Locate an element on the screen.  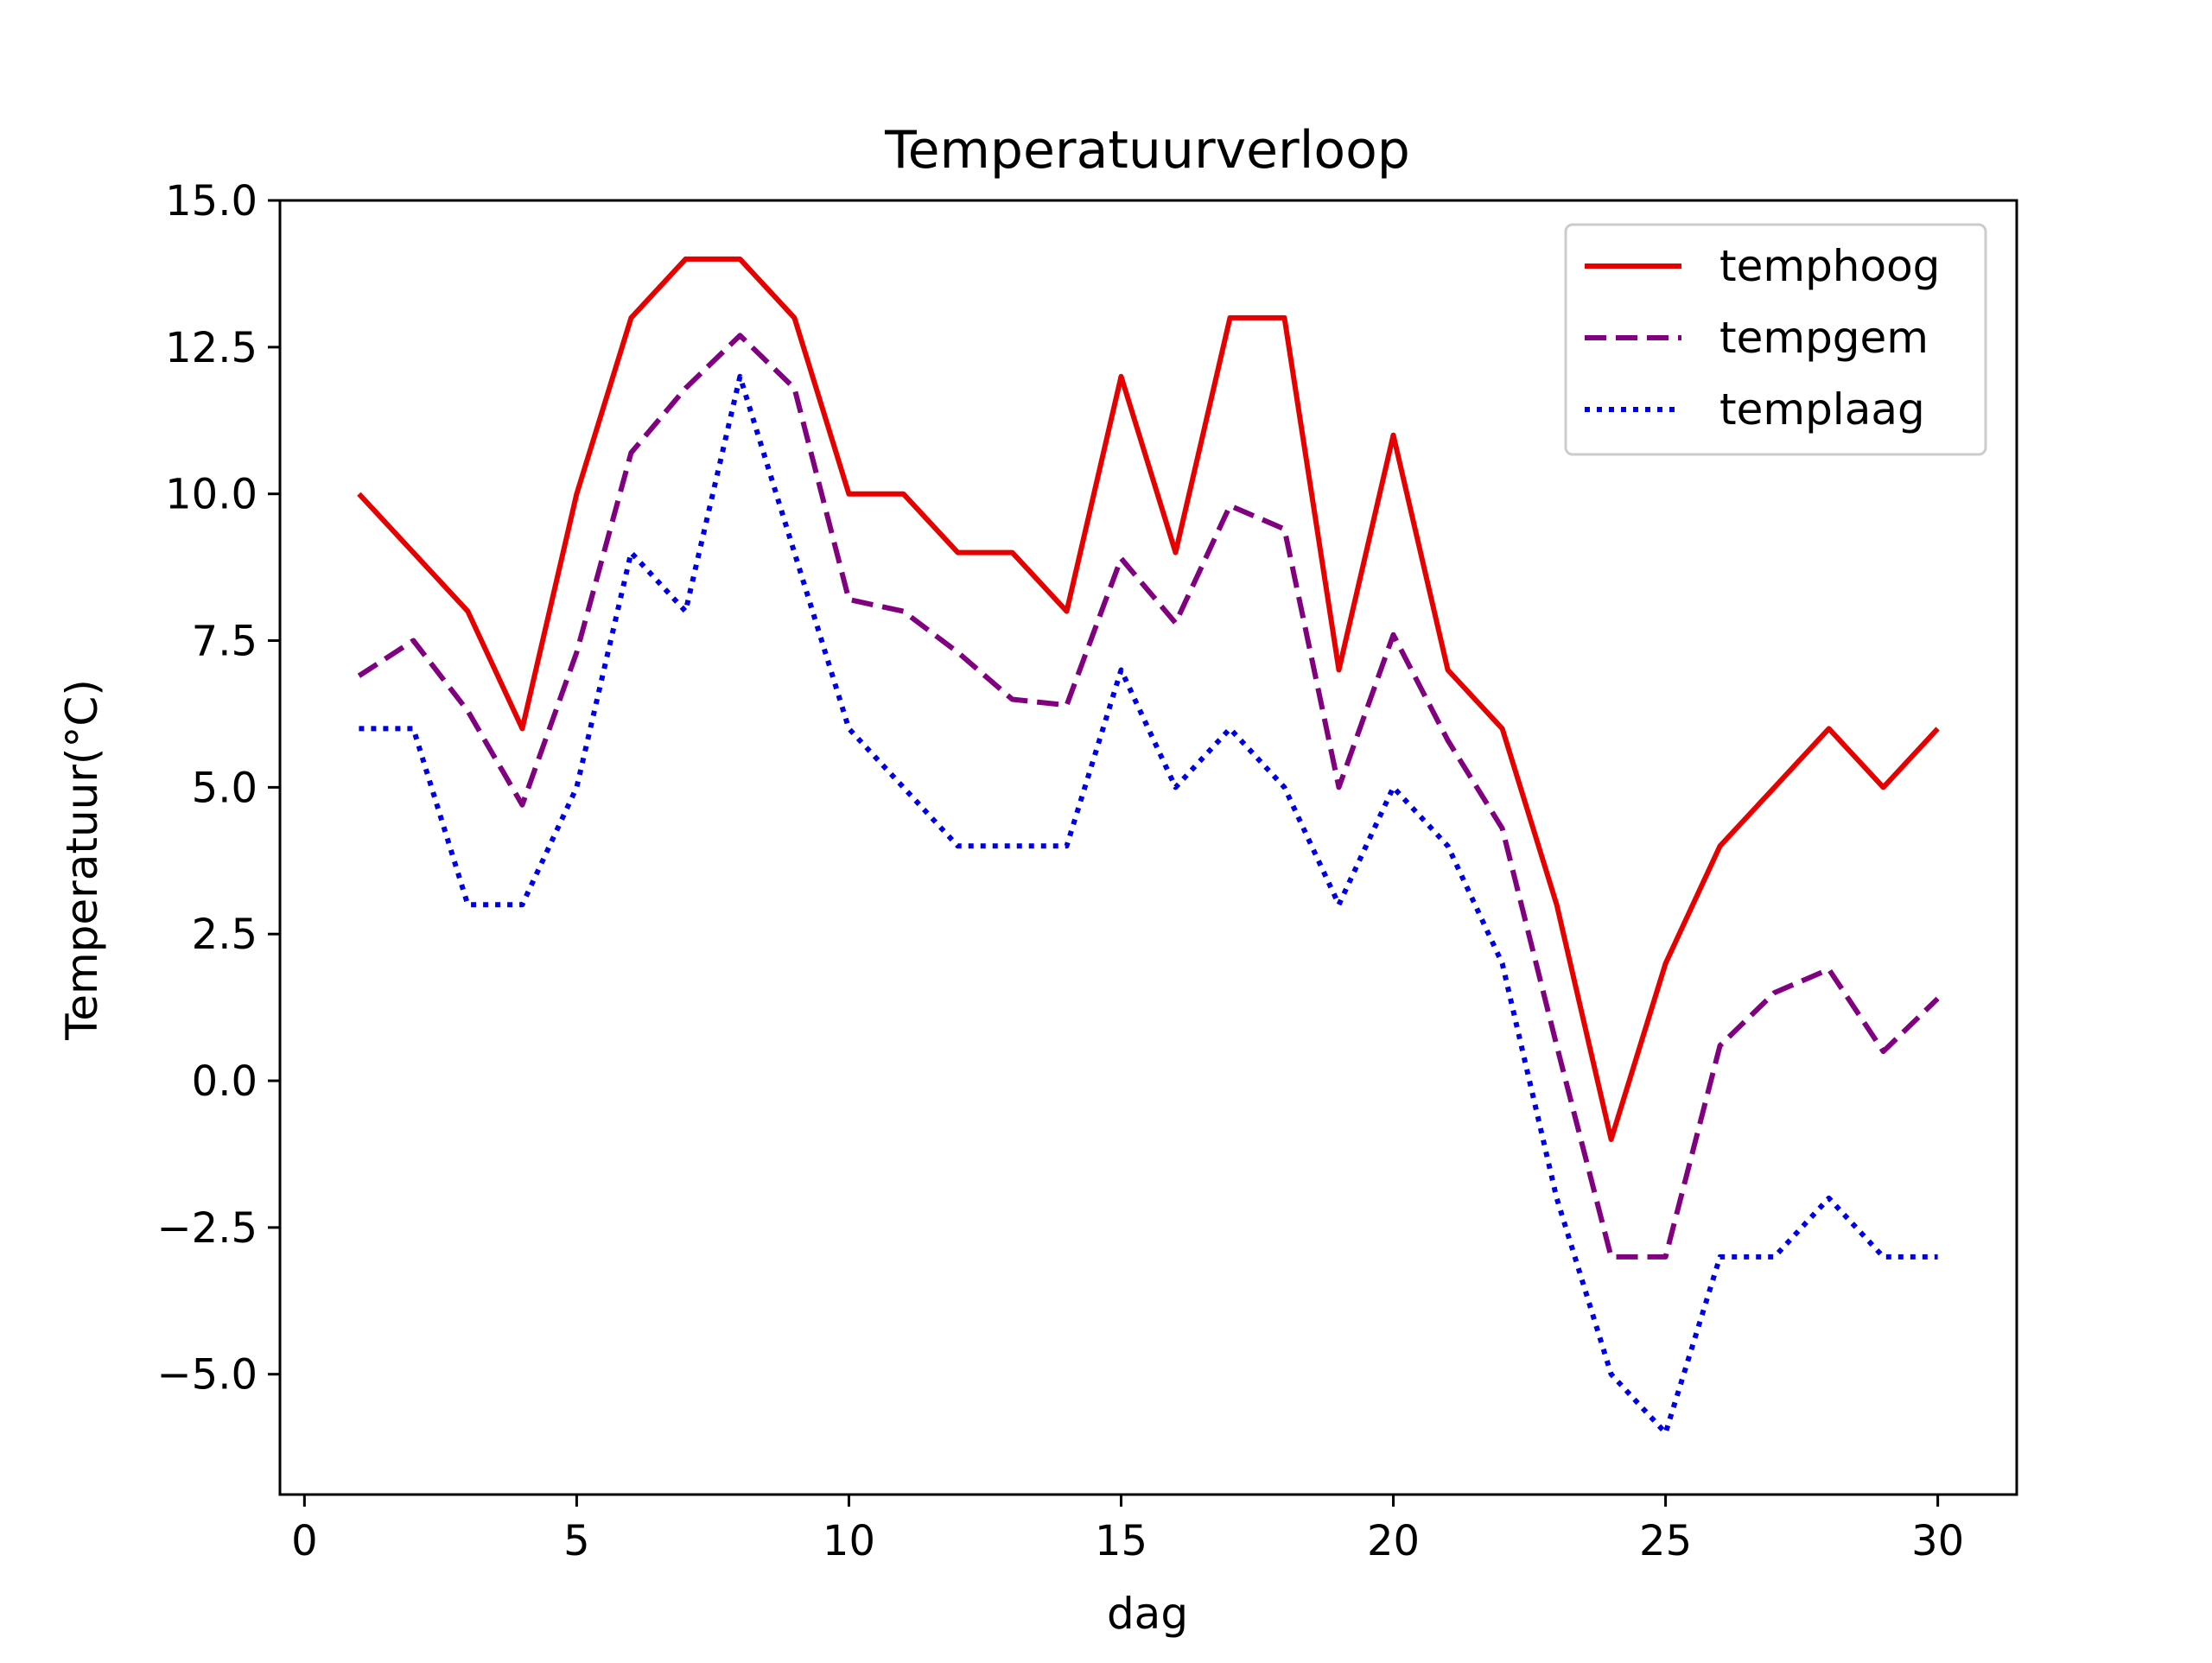
x-tick-label: 0 is located at coordinates (304, 1541).